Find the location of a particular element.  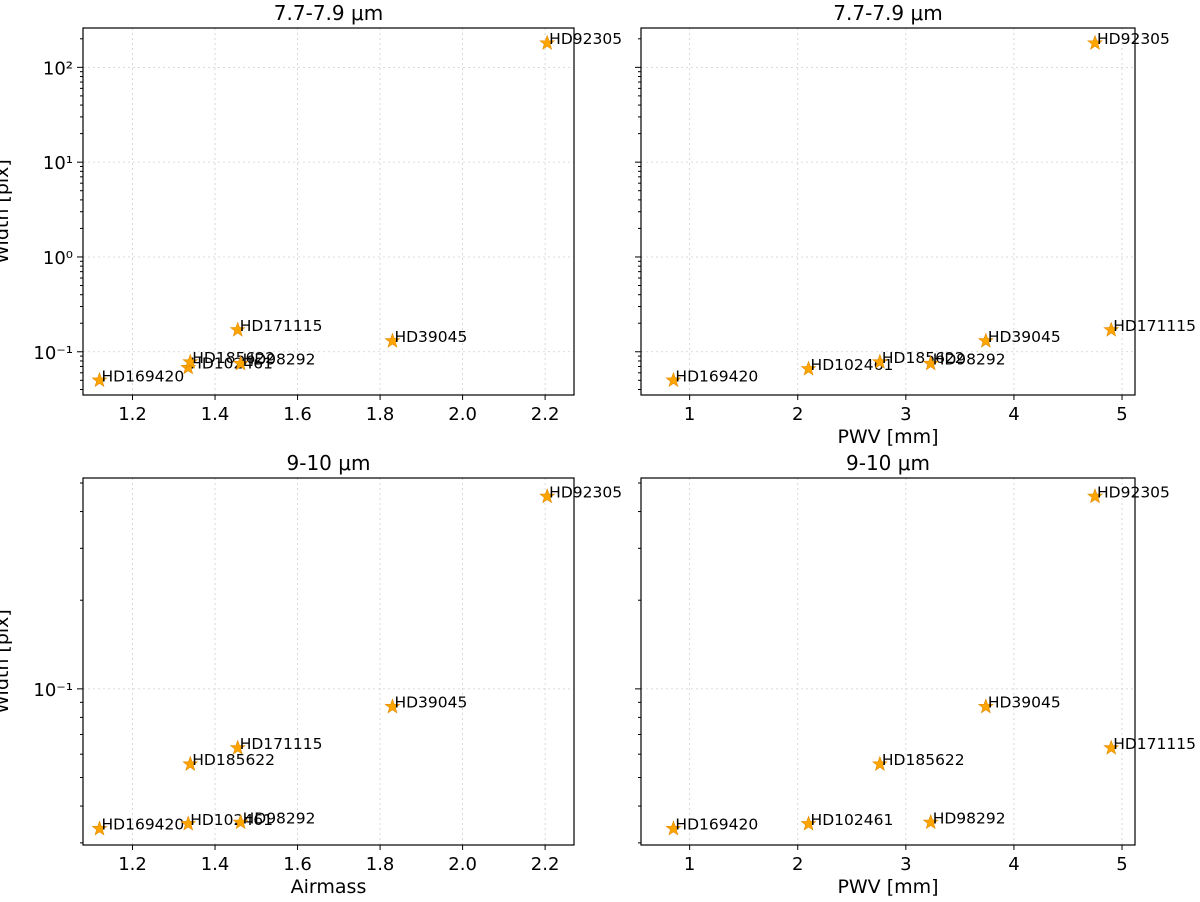

x-tick-label: 1.4 is located at coordinates (215, 414).